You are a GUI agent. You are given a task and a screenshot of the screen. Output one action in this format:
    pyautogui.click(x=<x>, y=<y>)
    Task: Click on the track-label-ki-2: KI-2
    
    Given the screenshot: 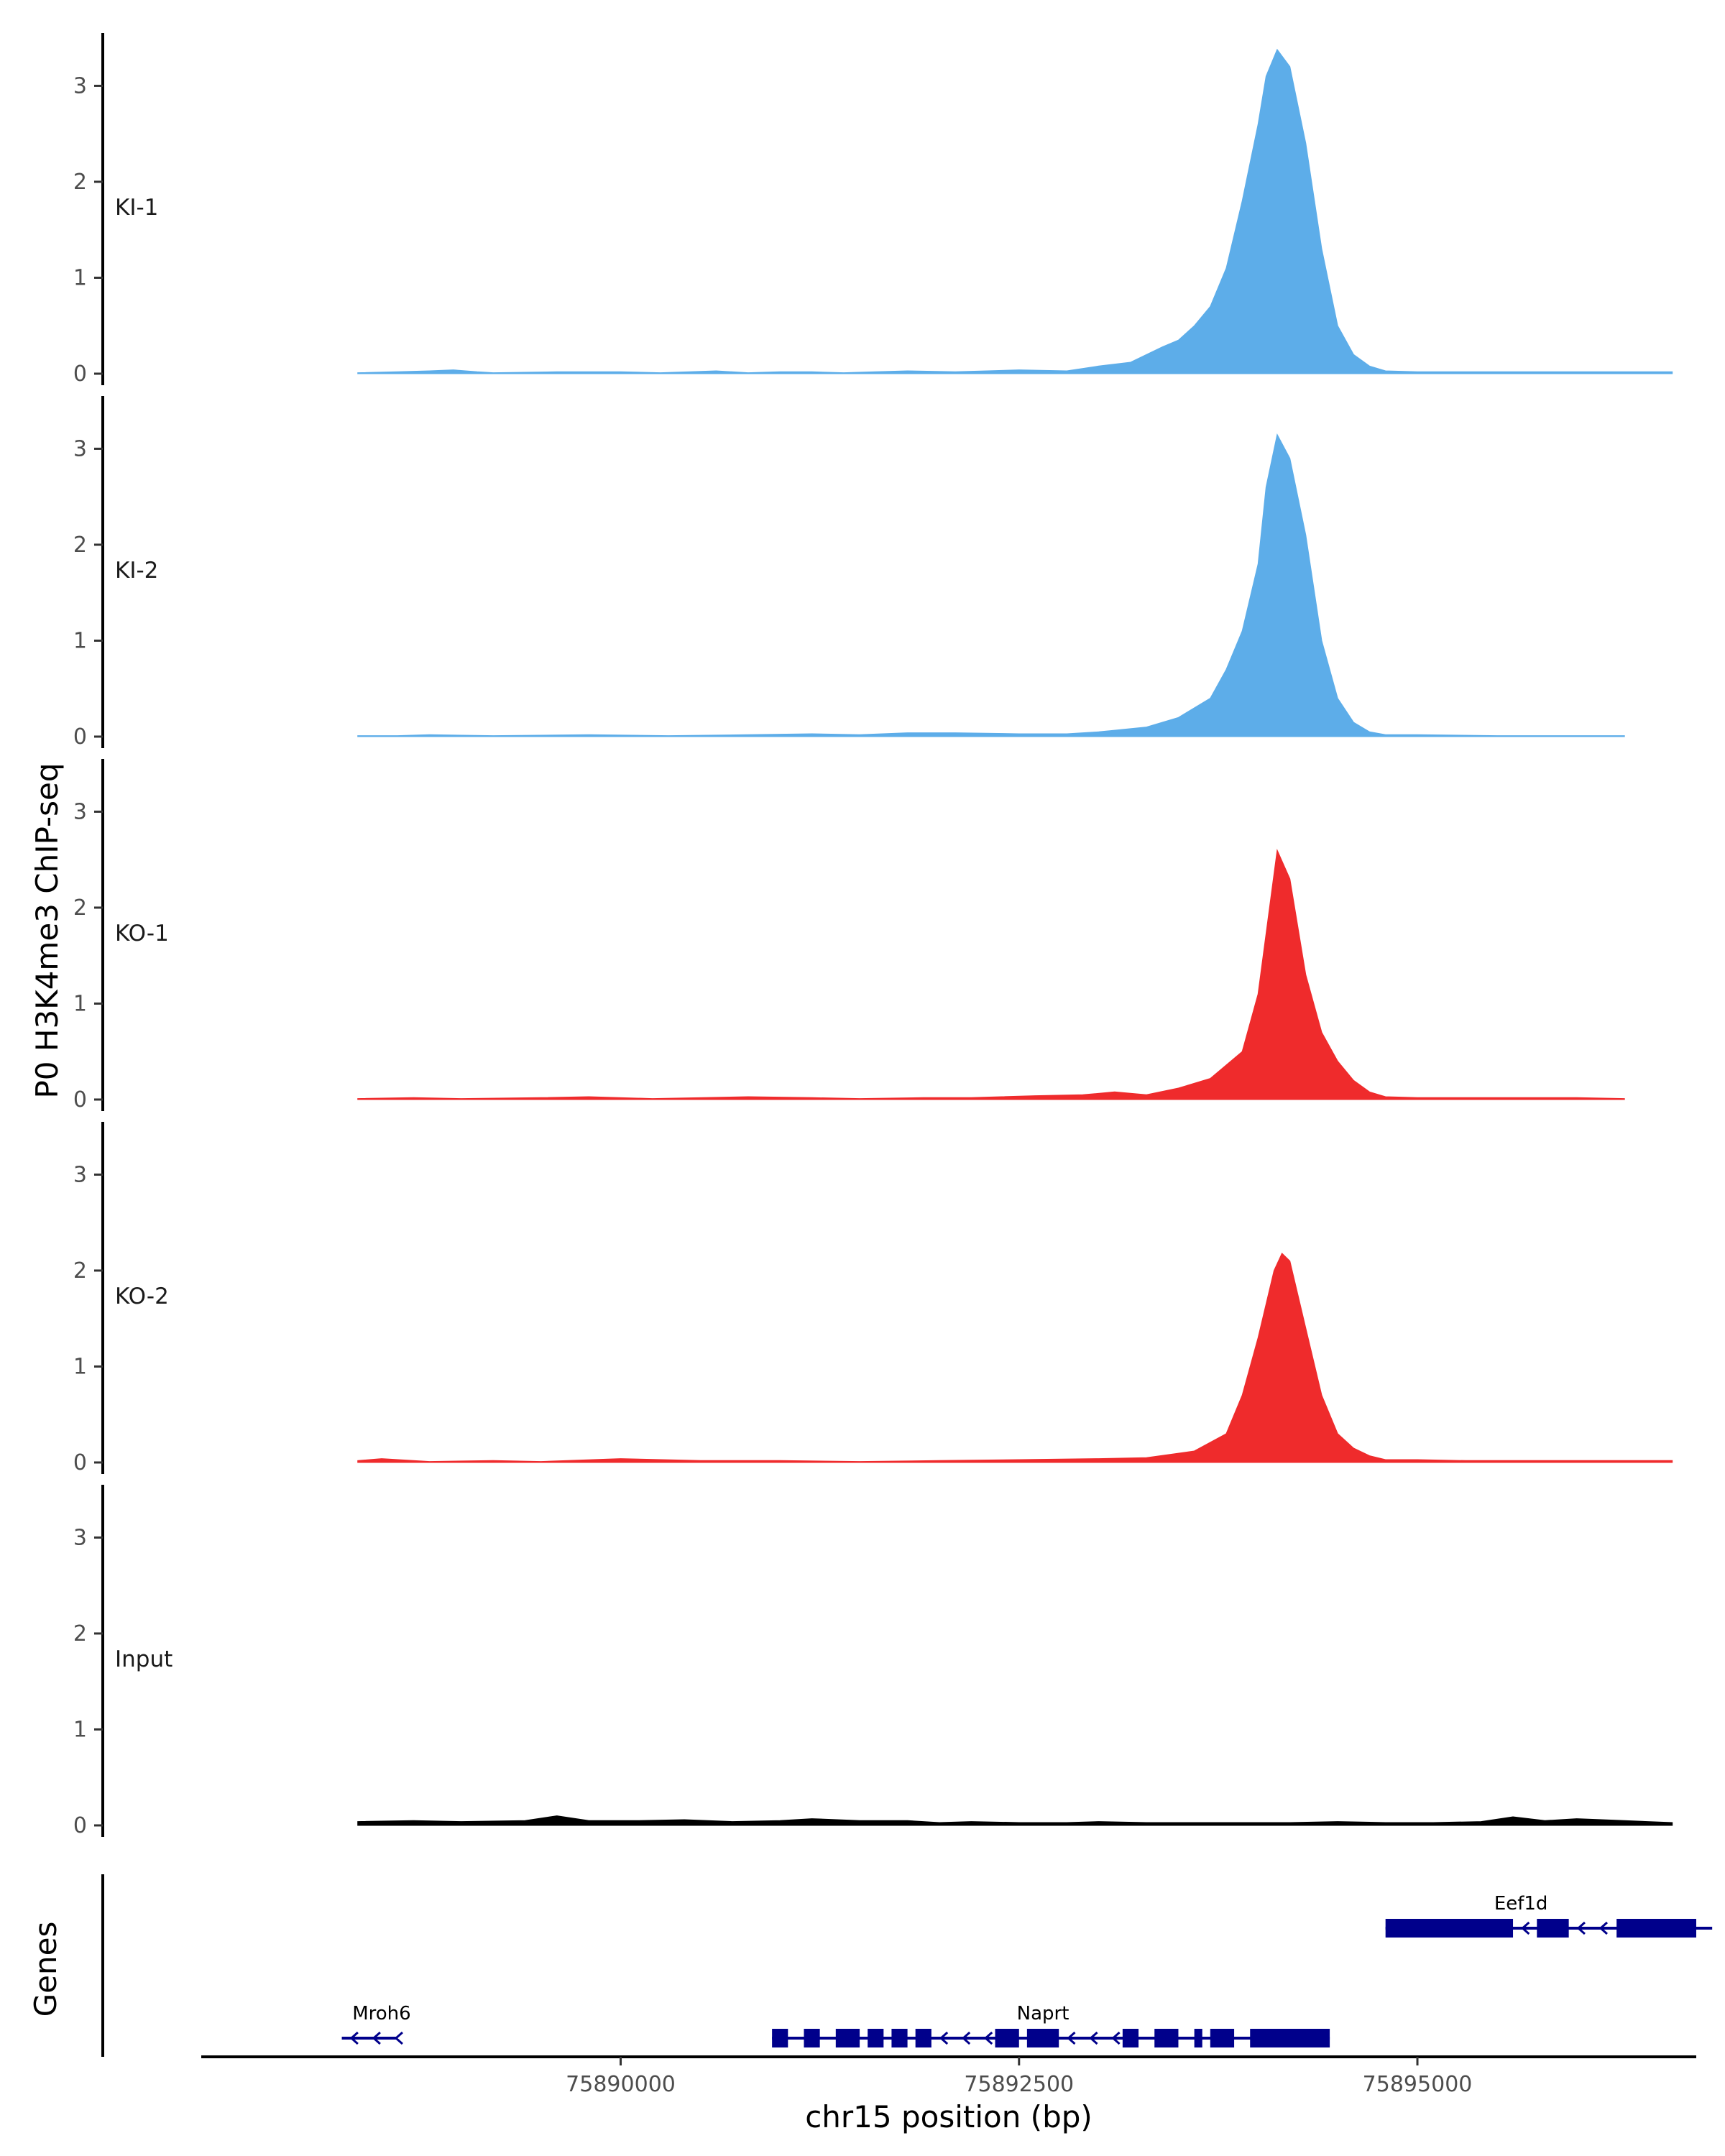 What is the action you would take?
    pyautogui.click(x=136, y=571)
    